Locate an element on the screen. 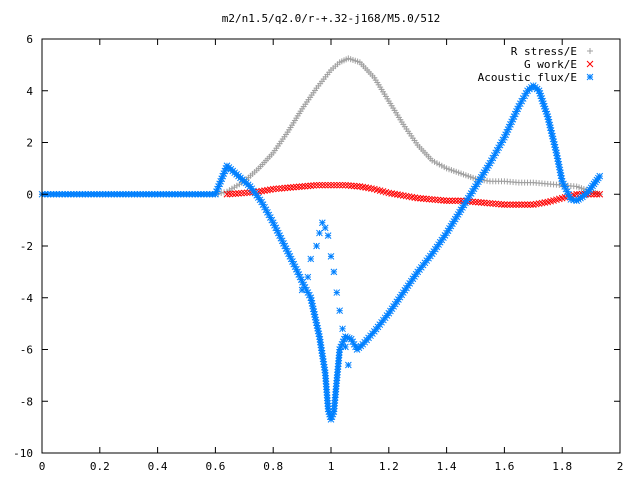 This screenshot has height=480, width=640. x-tick-label: 0.4 is located at coordinates (158, 466).